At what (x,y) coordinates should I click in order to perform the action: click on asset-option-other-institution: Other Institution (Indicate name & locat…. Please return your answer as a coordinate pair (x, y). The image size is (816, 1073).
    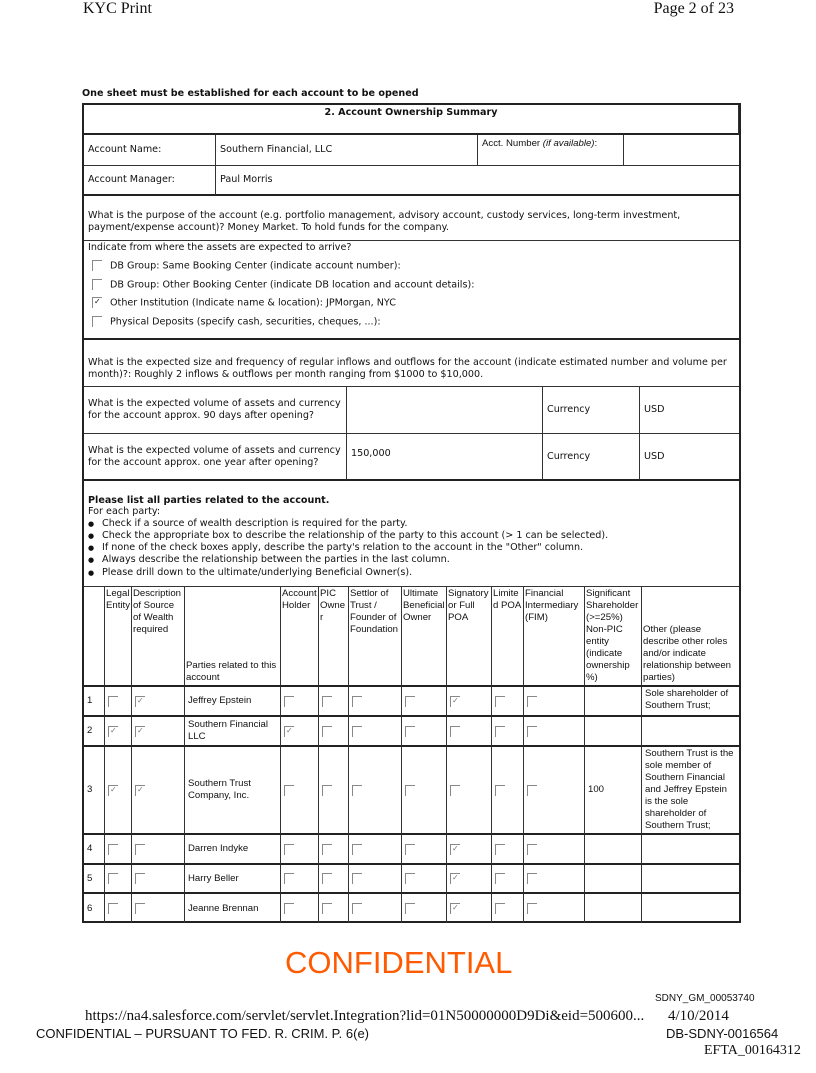
    Looking at the image, I should click on (413, 303).